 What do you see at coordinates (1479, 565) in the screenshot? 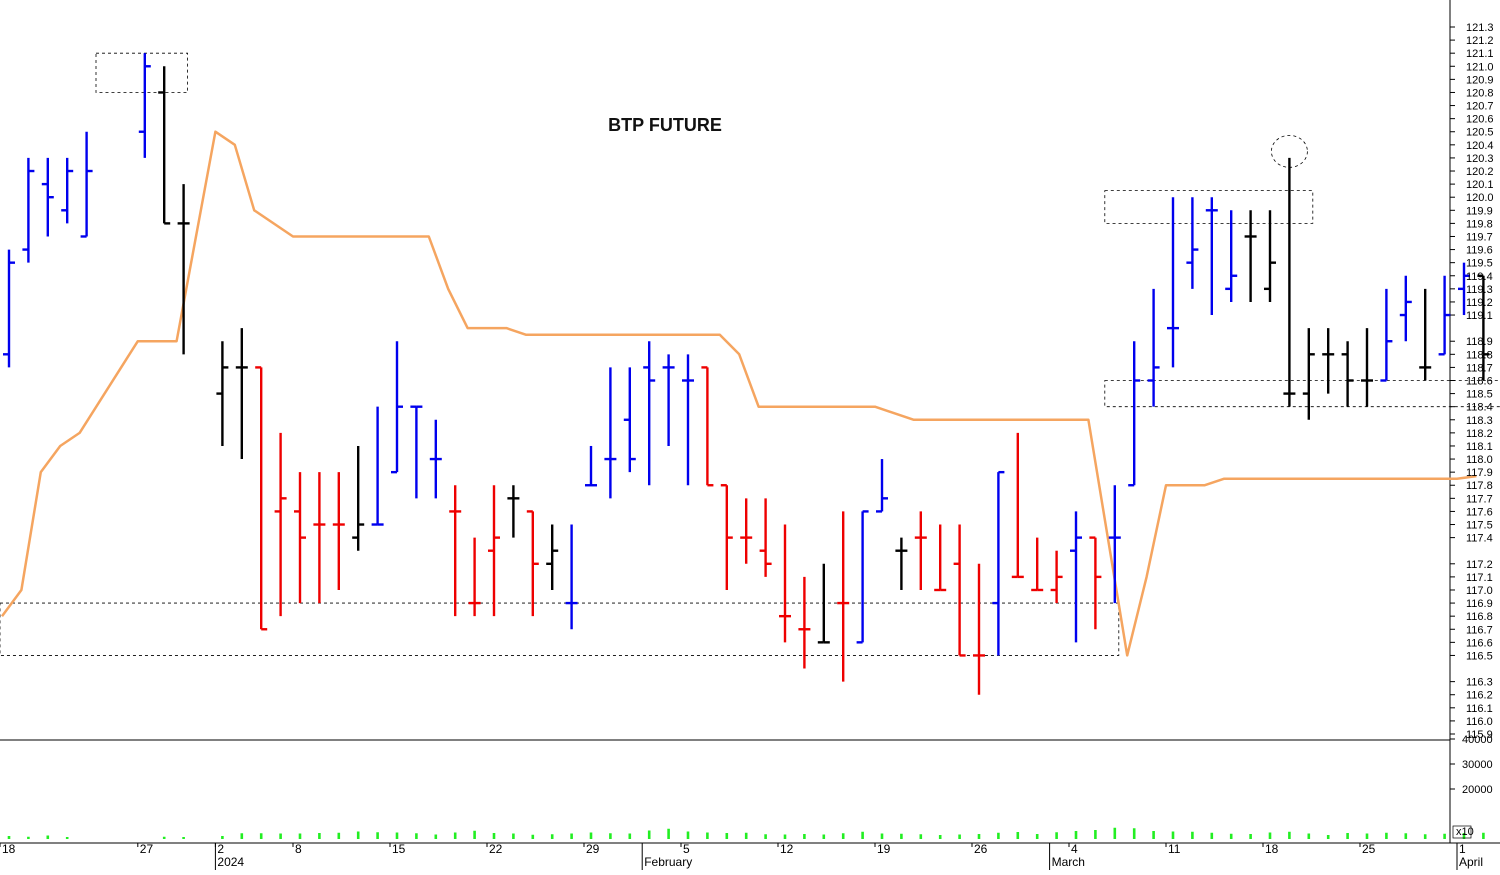
I see `price-tick-label: 117.2` at bounding box center [1479, 565].